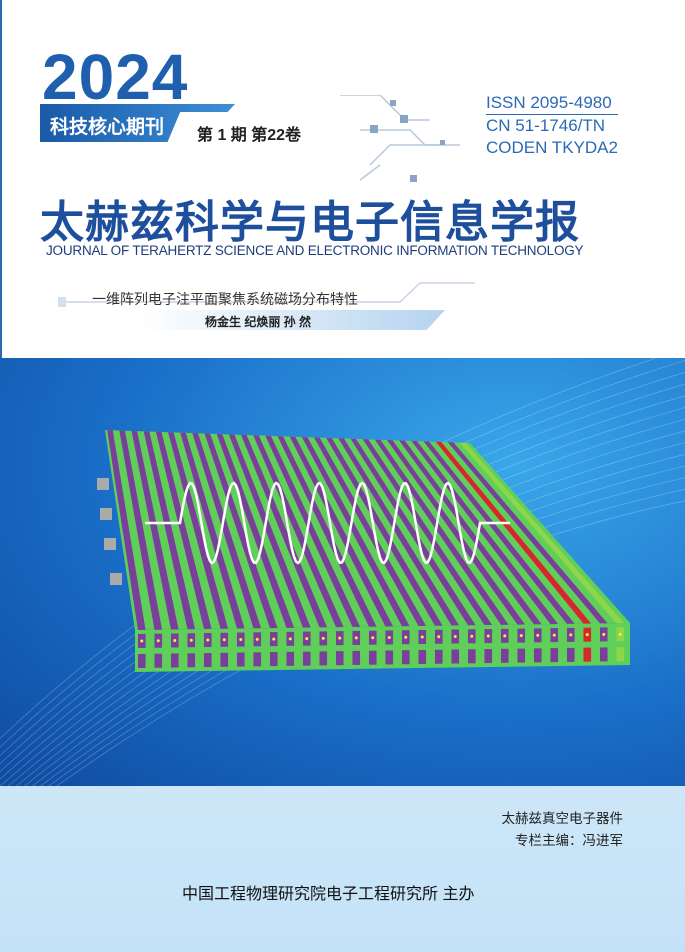 This screenshot has width=685, height=952. I want to click on left-border, so click(1, 179).